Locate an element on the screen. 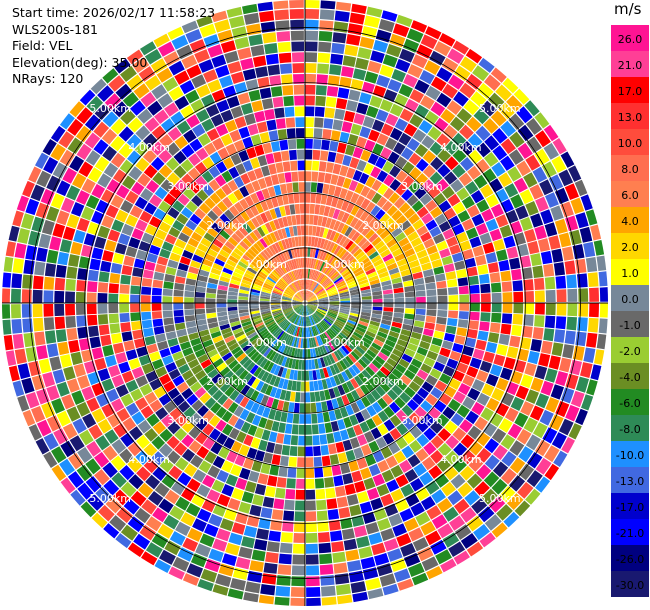 The image size is (650, 610). colorbar-tick-label: -17.0 is located at coordinates (630, 507).